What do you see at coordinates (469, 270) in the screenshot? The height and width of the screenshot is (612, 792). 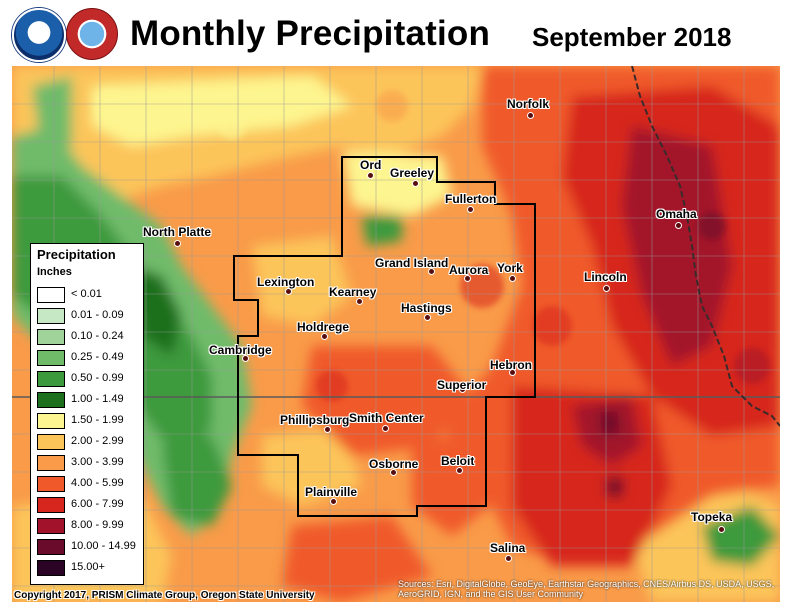 I see `city-label-aurora: Aurora` at bounding box center [469, 270].